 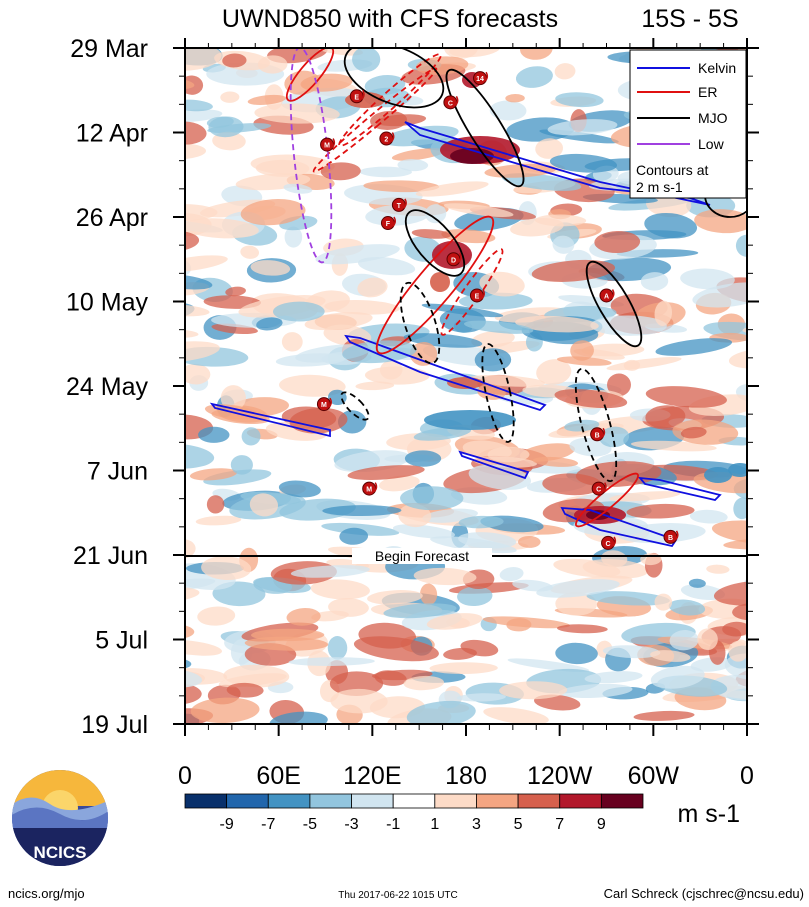 What do you see at coordinates (689, 19) in the screenshot?
I see `region-label: 15S - 5S` at bounding box center [689, 19].